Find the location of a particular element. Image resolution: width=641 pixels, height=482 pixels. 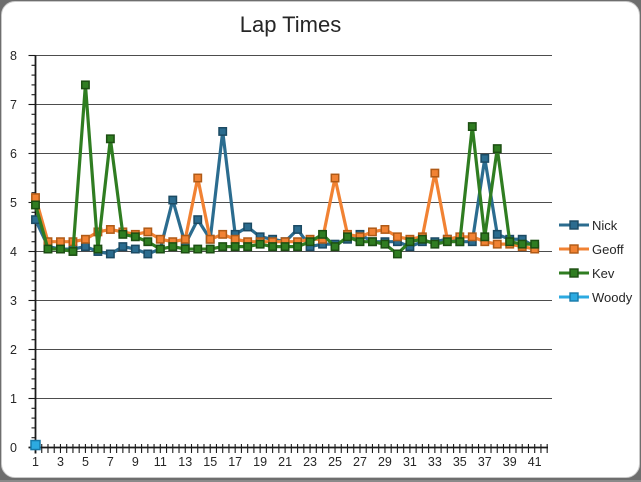

x-tick-label: 35 is located at coordinates (460, 462).